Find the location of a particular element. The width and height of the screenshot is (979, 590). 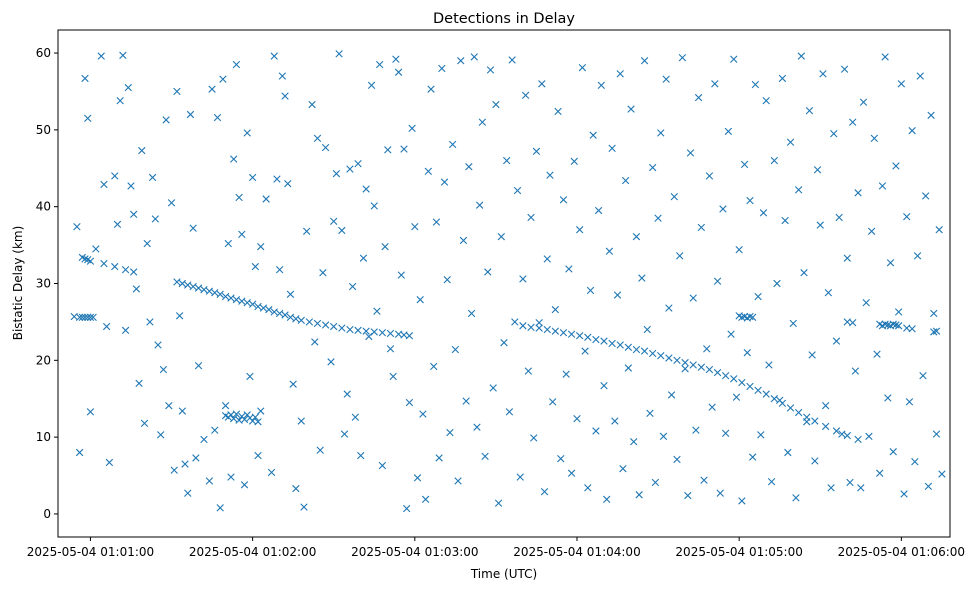

y-tick-label: 20 is located at coordinates (43, 360).